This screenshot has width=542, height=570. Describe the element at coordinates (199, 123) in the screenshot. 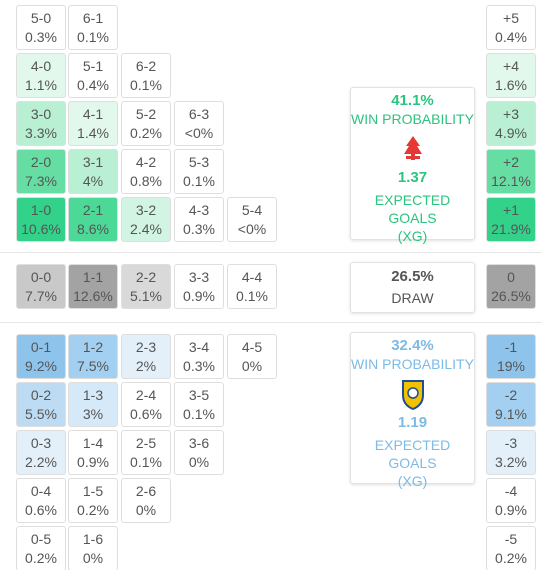

I see `score-cell: 6-3 <0%` at that location.